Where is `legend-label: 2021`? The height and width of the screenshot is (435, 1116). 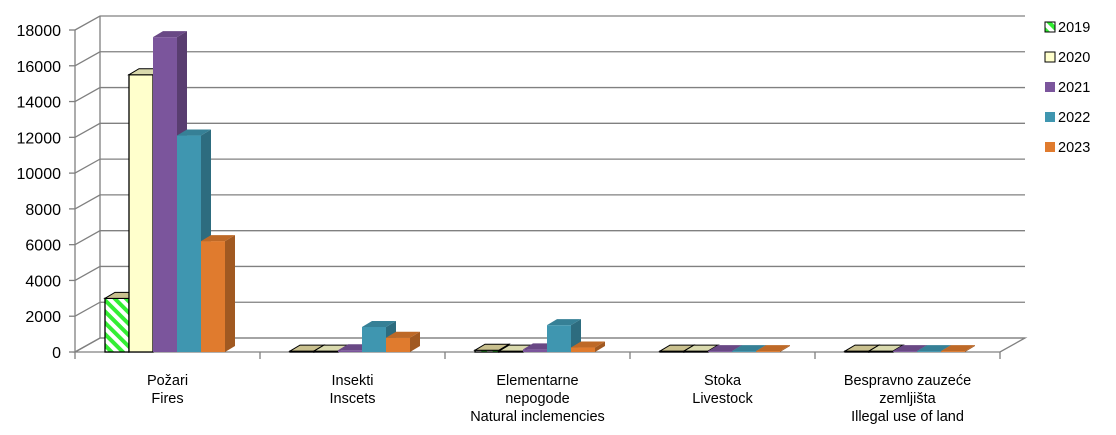 legend-label: 2021 is located at coordinates (1074, 88).